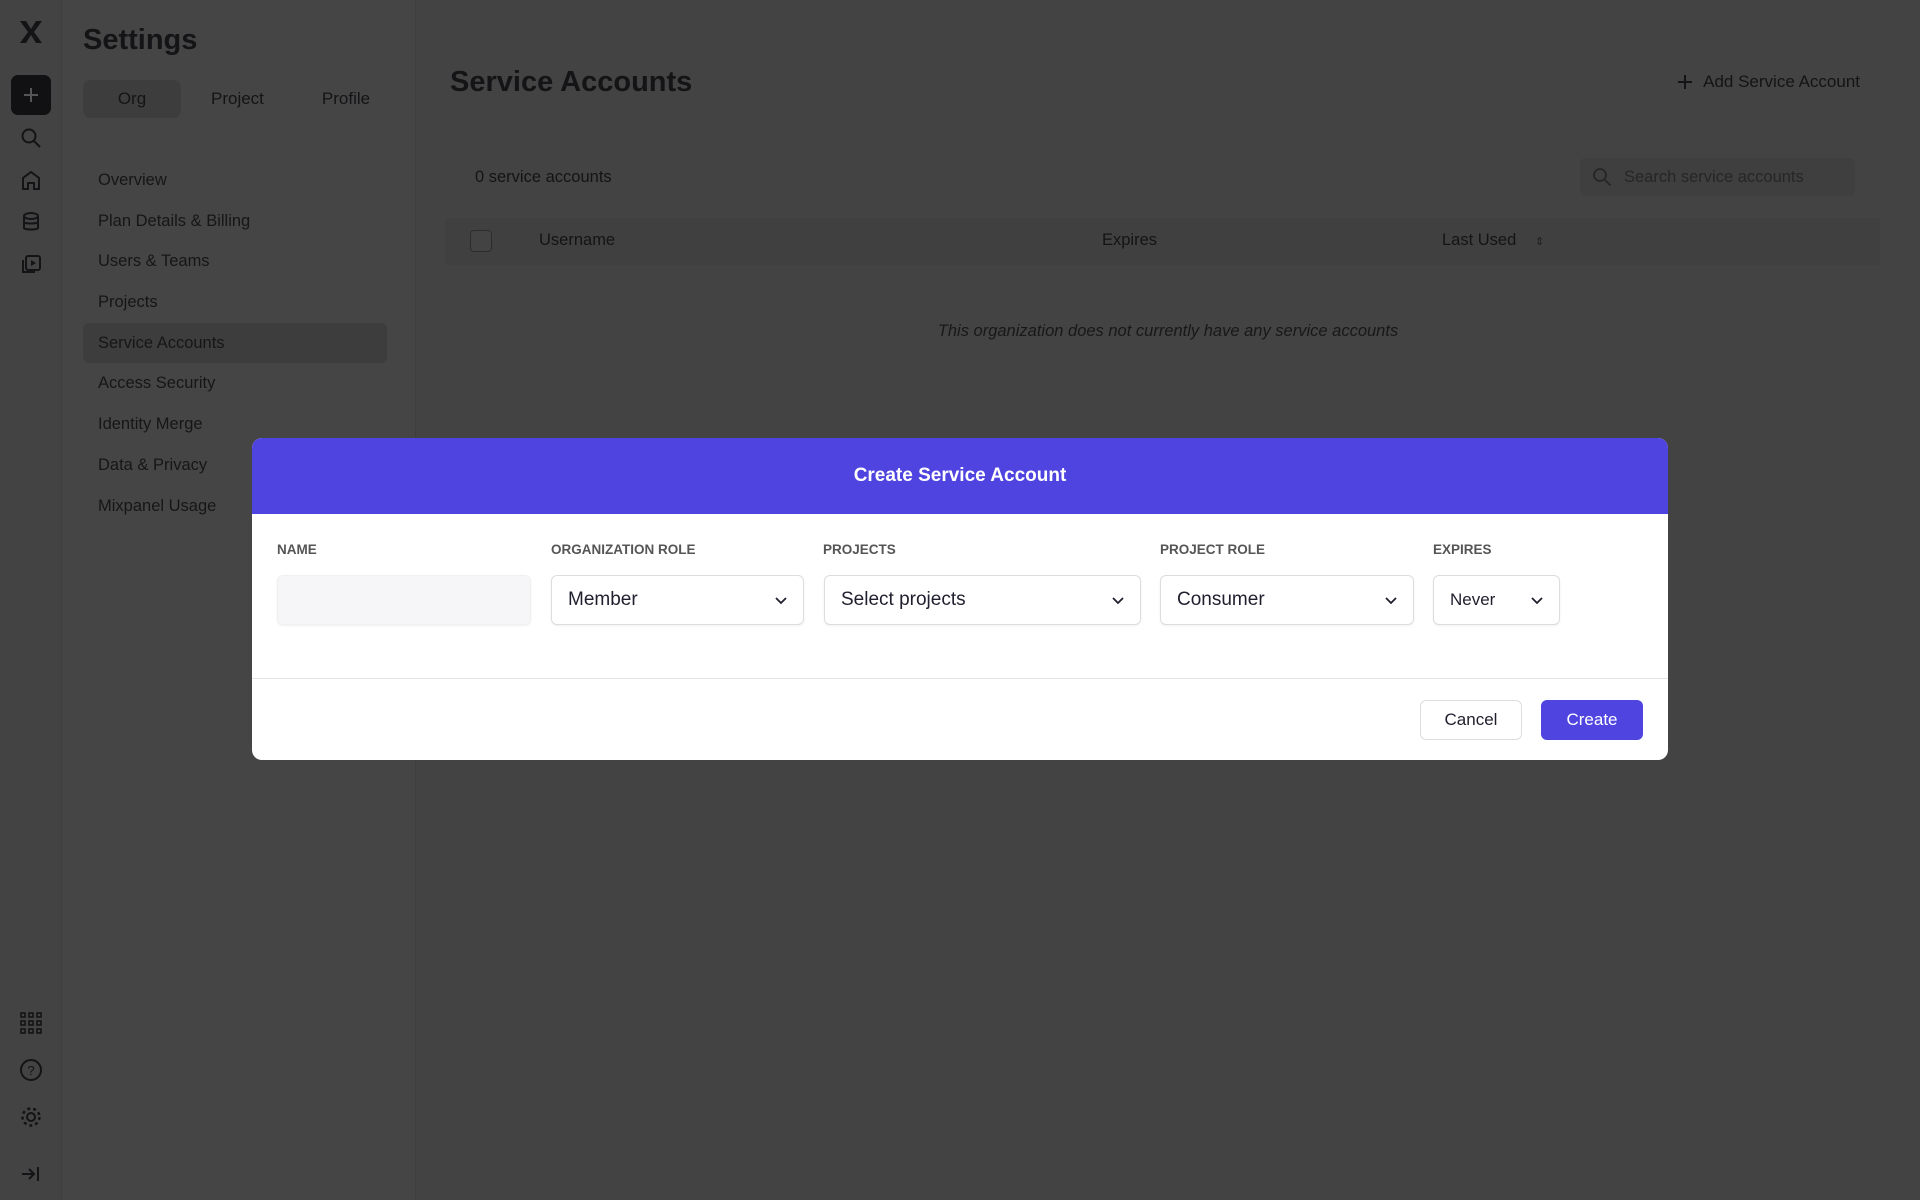  What do you see at coordinates (677, 600) in the screenshot?
I see `org-role-select: Member` at bounding box center [677, 600].